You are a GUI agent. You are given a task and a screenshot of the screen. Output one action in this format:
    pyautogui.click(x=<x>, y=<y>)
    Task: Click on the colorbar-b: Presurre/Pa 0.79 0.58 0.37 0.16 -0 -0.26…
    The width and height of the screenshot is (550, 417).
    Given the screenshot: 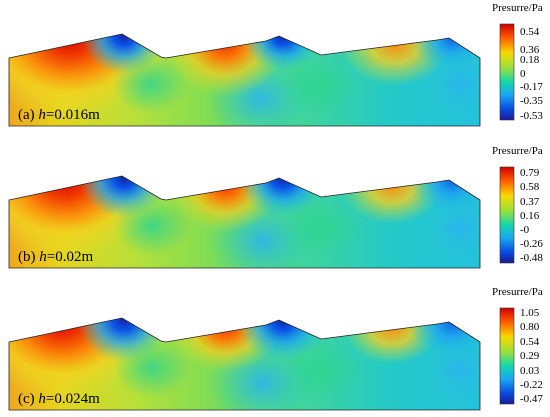 What is the action you would take?
    pyautogui.click(x=517, y=204)
    